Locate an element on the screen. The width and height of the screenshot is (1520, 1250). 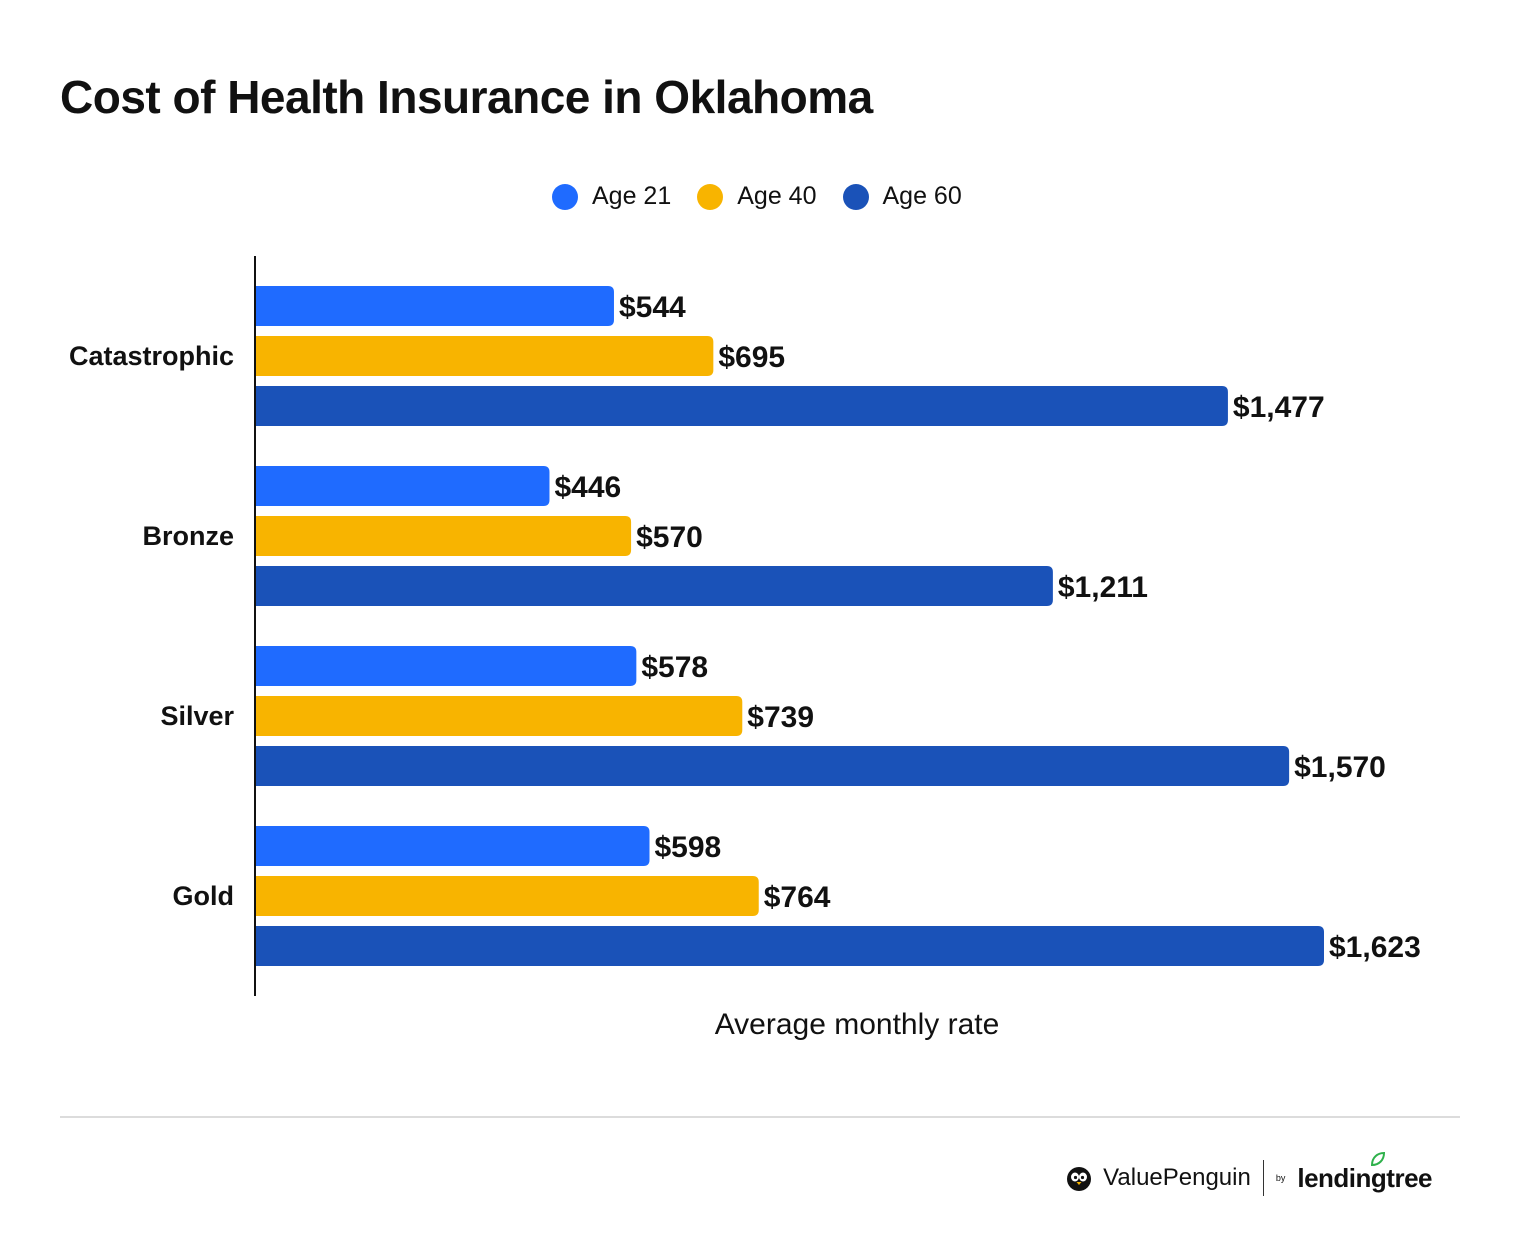
lendingtree-text: lendingtree is located at coordinates (1364, 1177).